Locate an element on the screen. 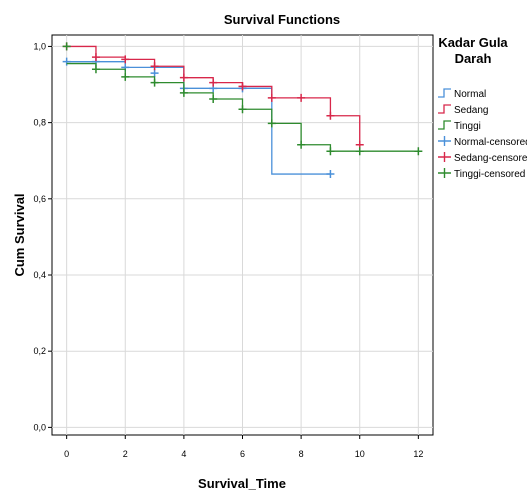  legend-label: Normal-censored is located at coordinates (490, 142).